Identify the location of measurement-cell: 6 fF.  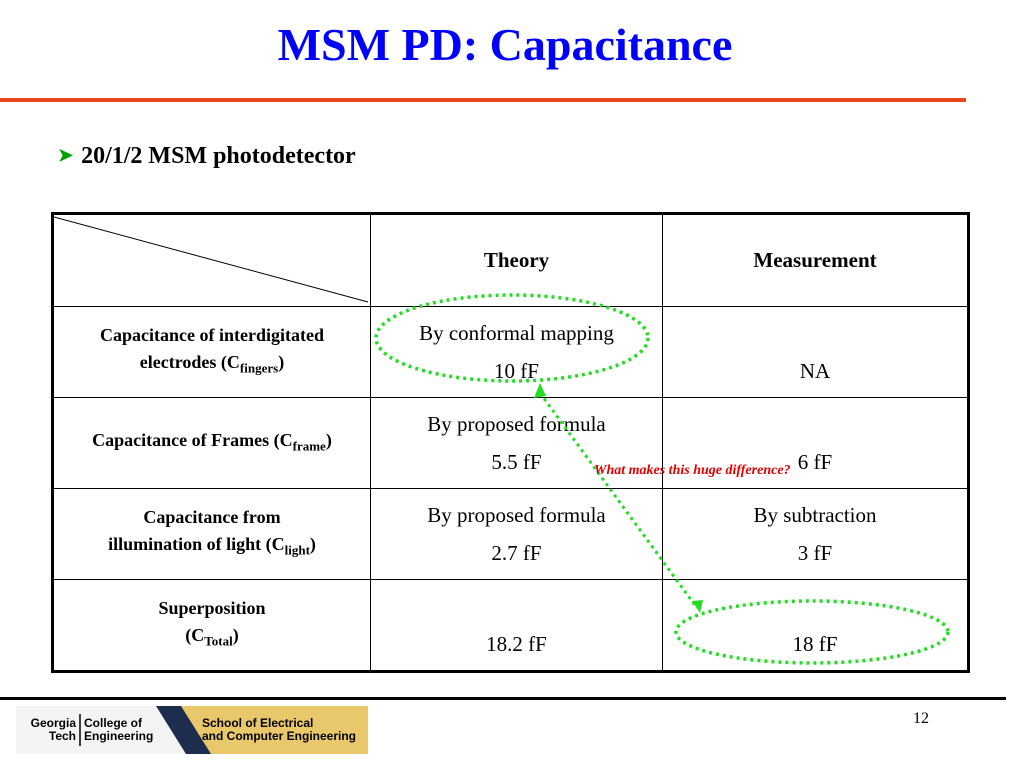
(815, 443).